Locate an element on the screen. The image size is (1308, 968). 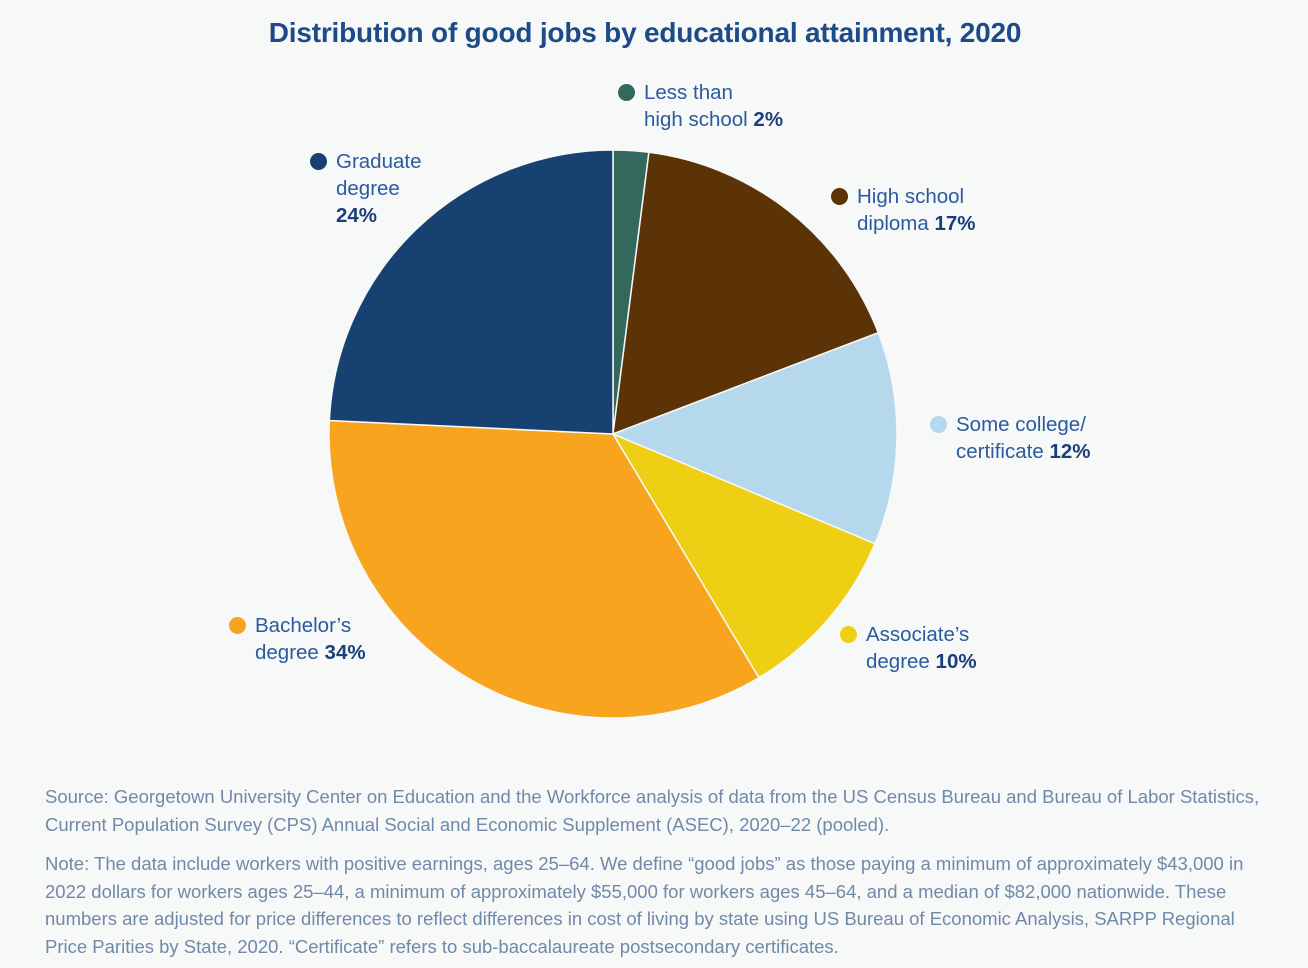
legend-label: Associate’s degree 10% is located at coordinates (921, 648).